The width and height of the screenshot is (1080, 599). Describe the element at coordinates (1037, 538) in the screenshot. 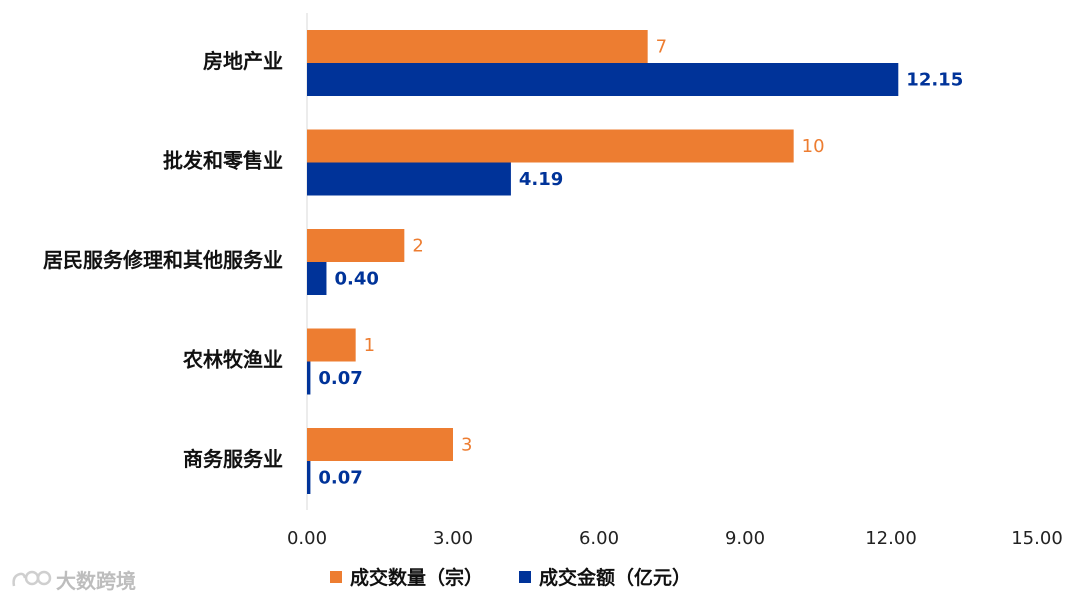

I see `x-tick-label: 15.00` at that location.